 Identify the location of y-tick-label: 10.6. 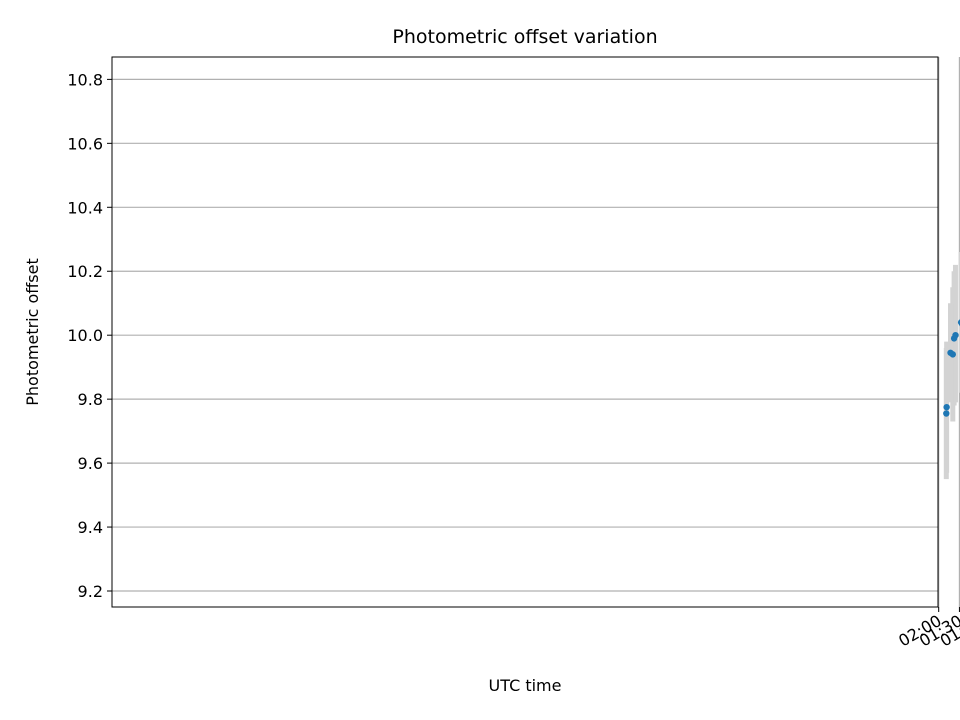
(85, 143).